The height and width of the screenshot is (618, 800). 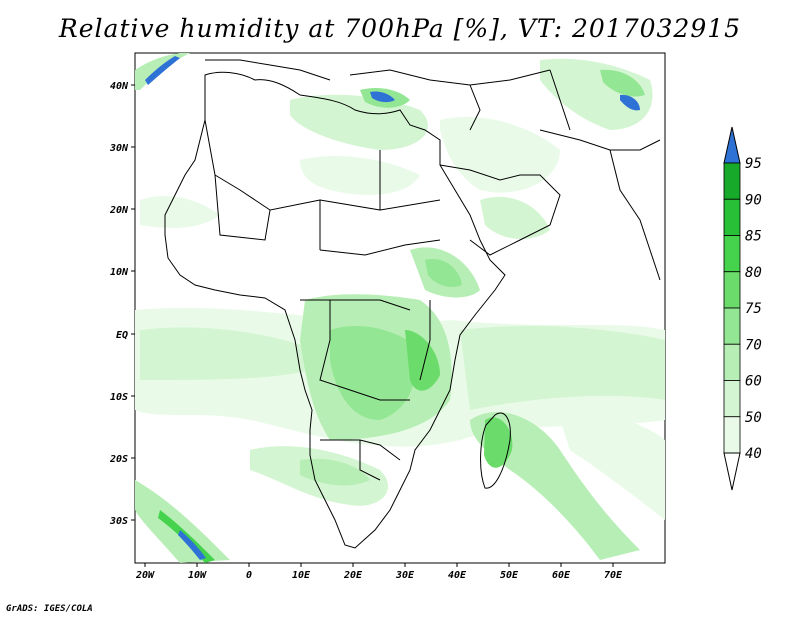 What do you see at coordinates (753, 454) in the screenshot?
I see `colorbar-level-label: 40` at bounding box center [753, 454].